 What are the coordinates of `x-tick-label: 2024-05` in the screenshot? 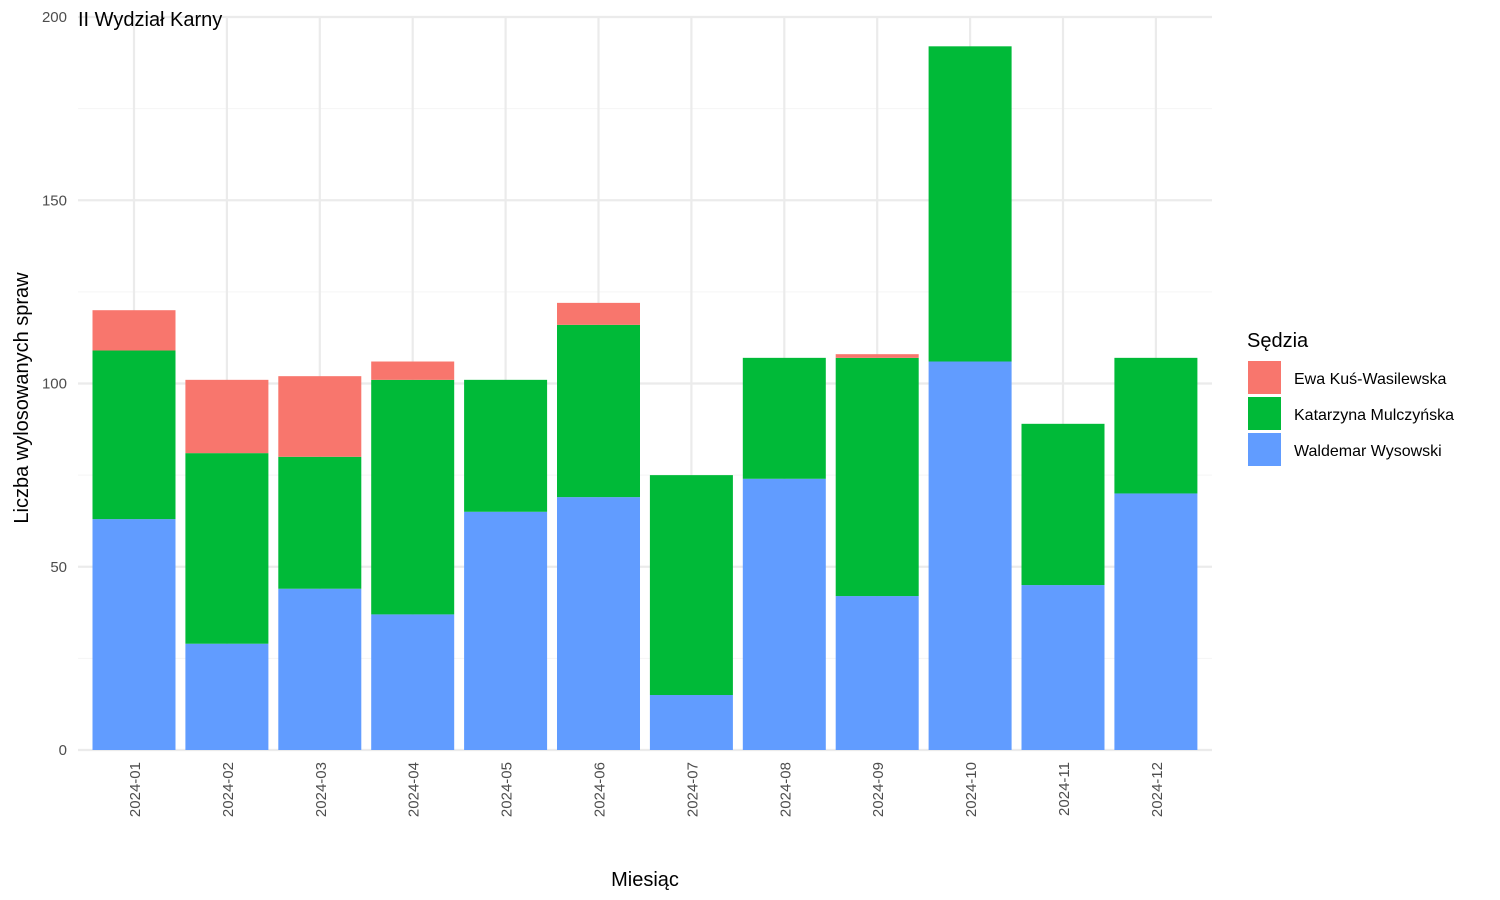 It's located at (507, 789).